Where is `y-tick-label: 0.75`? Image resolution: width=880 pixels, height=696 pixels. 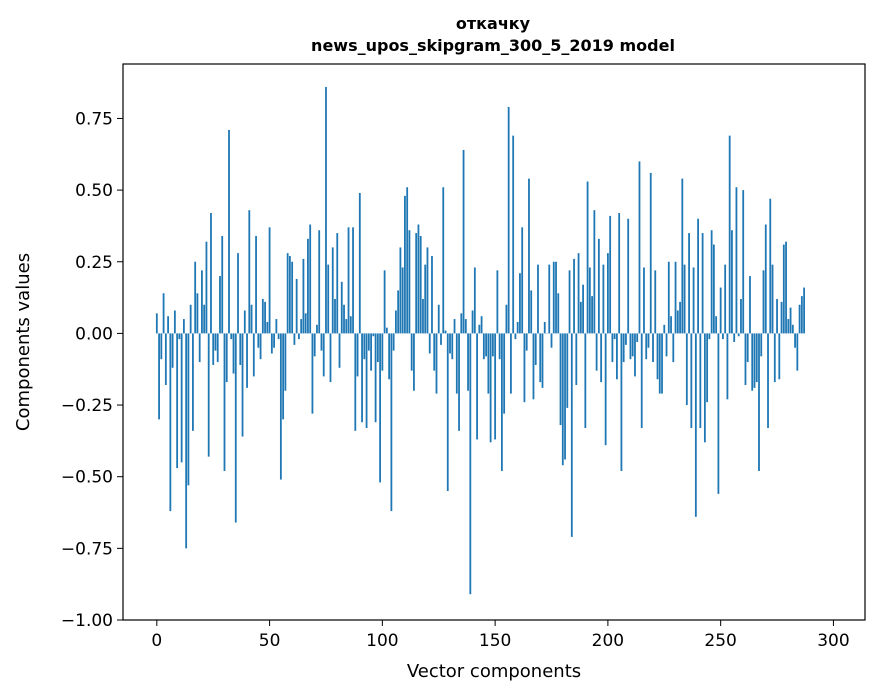
y-tick-label: 0.75 is located at coordinates (94, 119).